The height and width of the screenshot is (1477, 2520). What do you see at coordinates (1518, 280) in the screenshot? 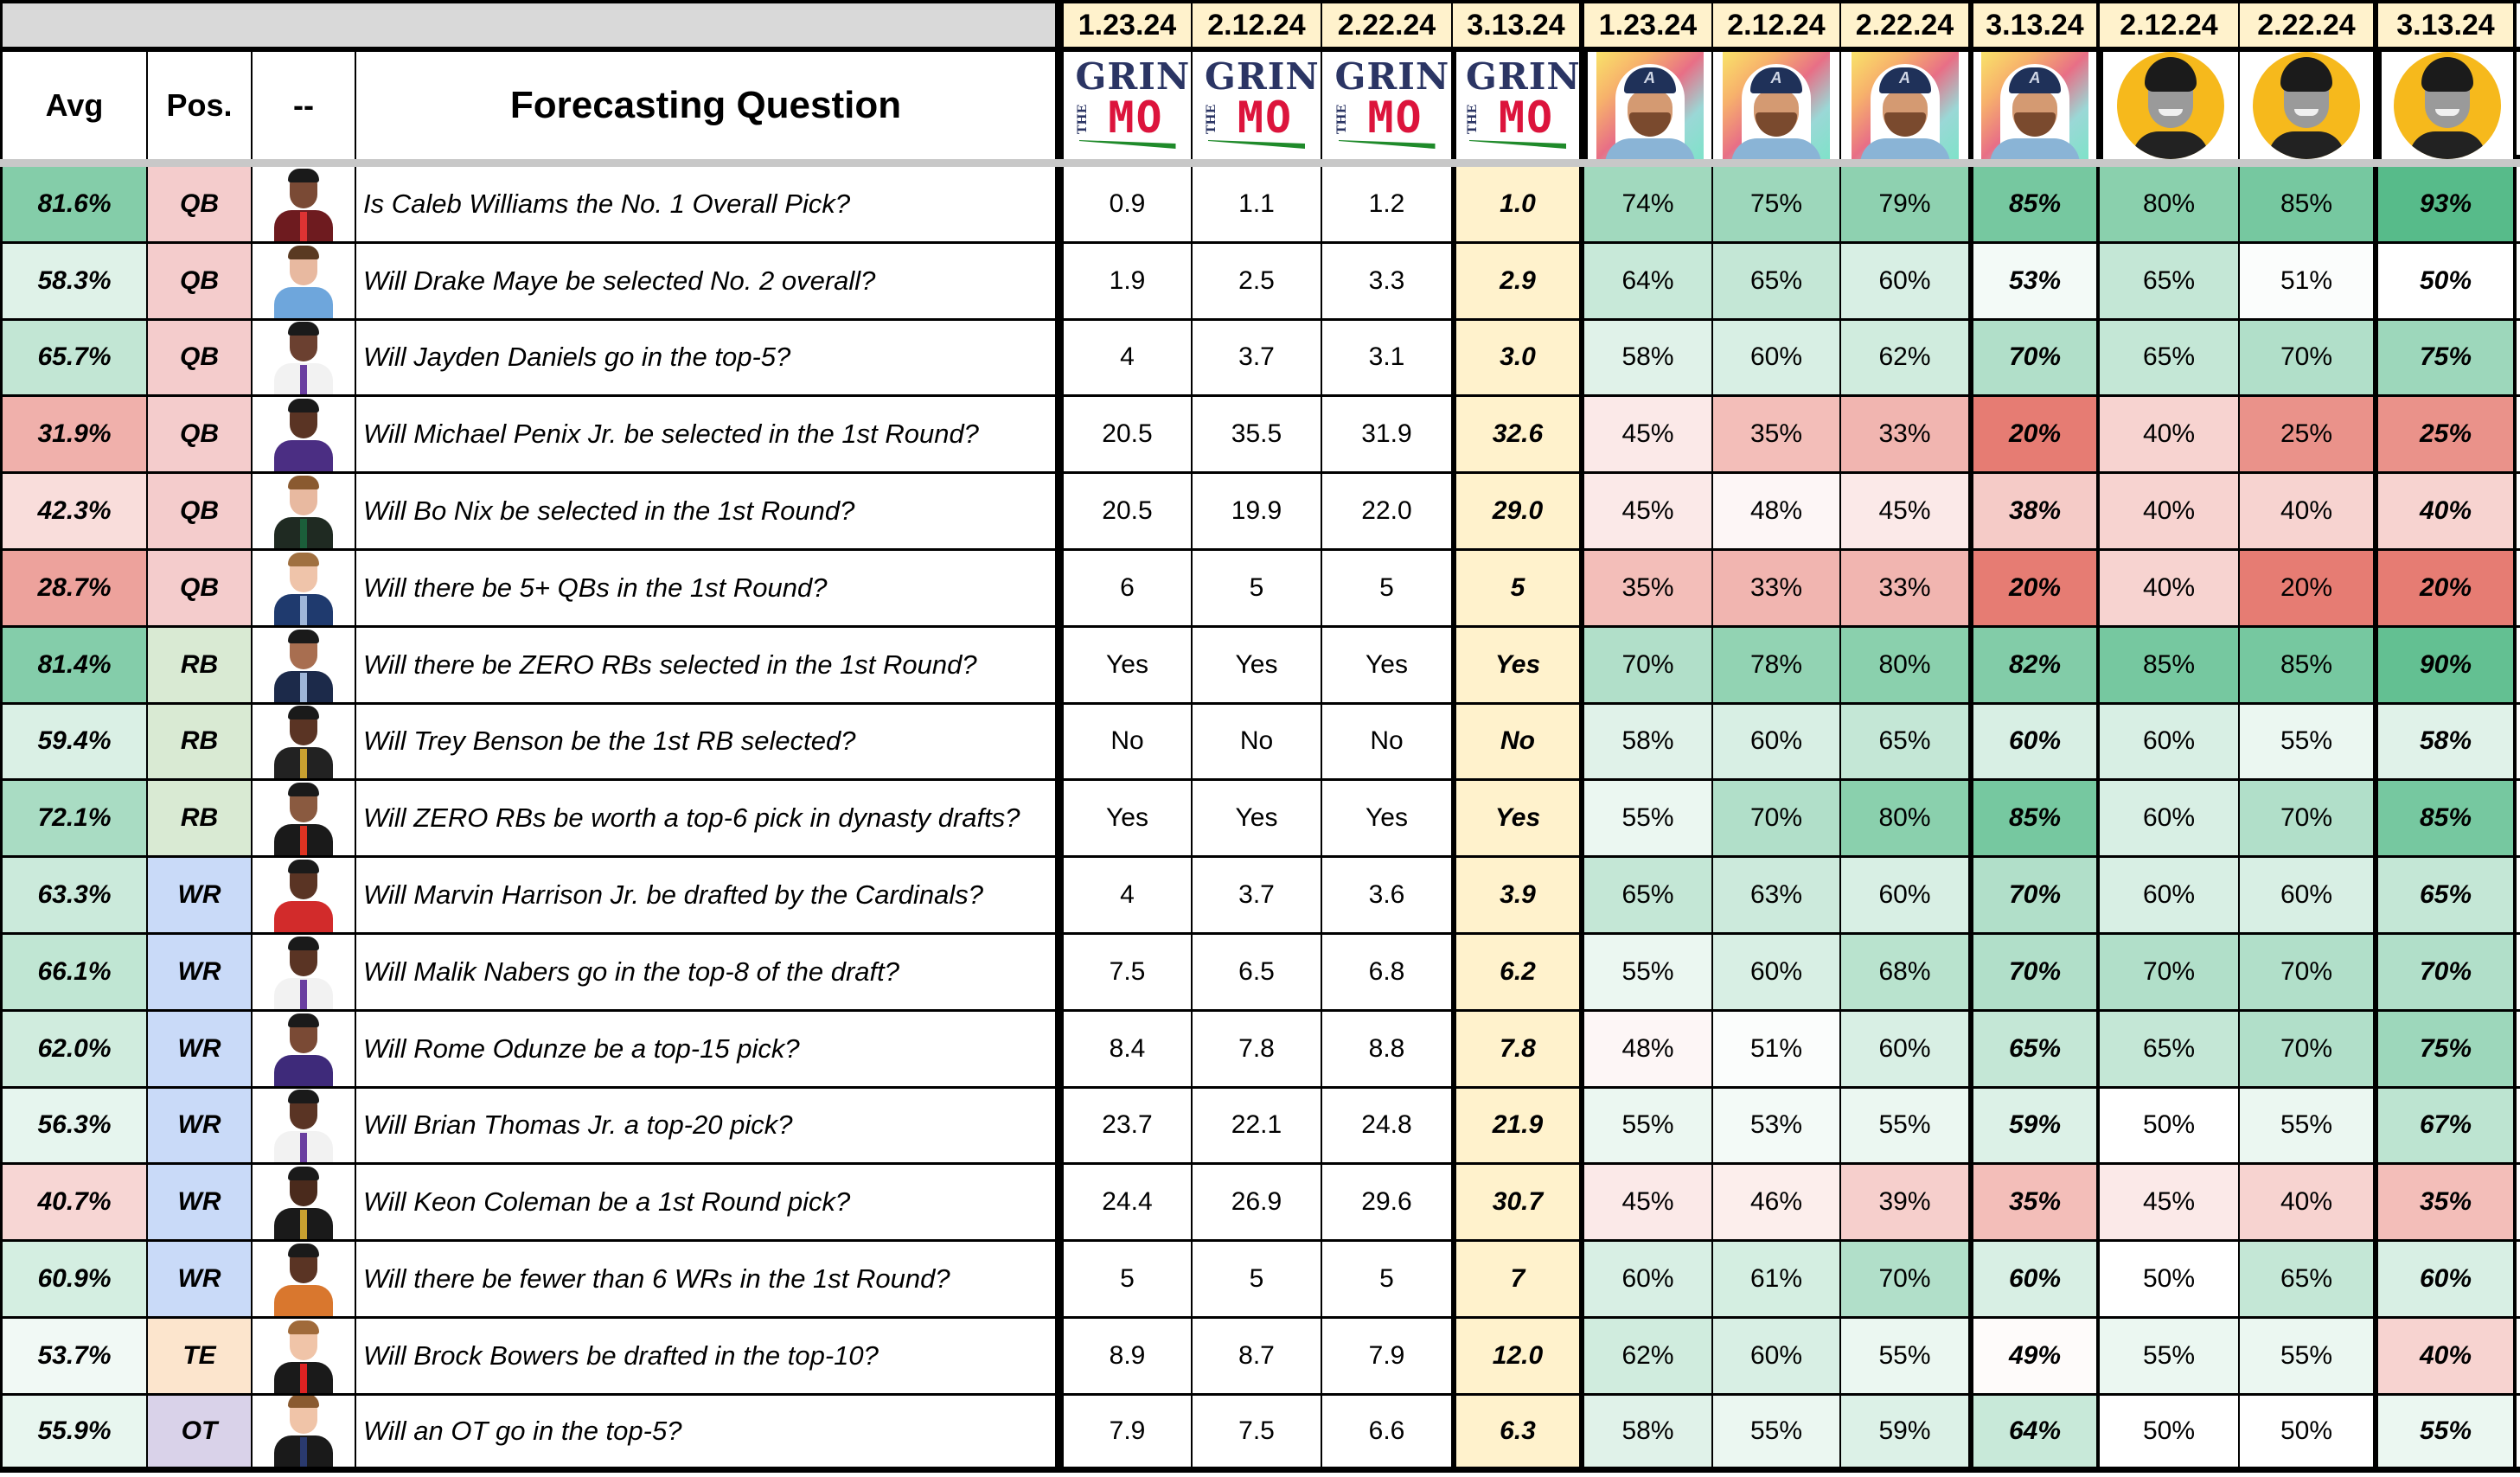
I see `grin-estimate-cell: 2.9` at bounding box center [1518, 280].